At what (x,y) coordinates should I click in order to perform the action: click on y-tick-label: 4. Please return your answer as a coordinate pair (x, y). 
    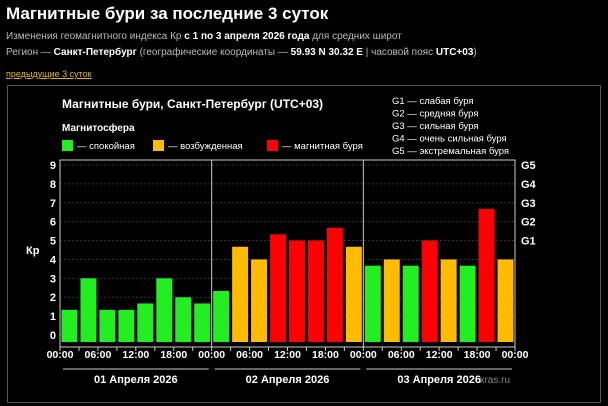
    Looking at the image, I should click on (53, 260).